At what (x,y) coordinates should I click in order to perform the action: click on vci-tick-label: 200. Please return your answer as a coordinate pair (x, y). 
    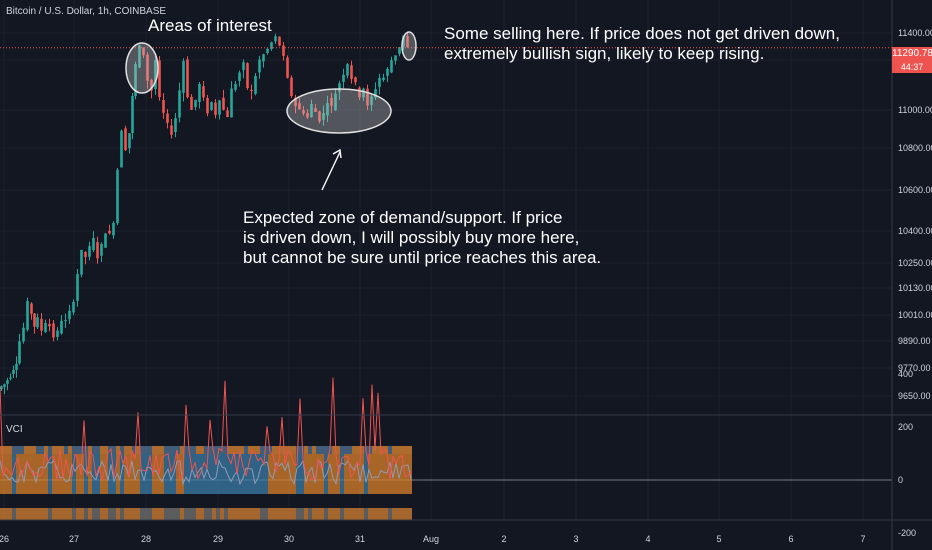
    Looking at the image, I should click on (905, 427).